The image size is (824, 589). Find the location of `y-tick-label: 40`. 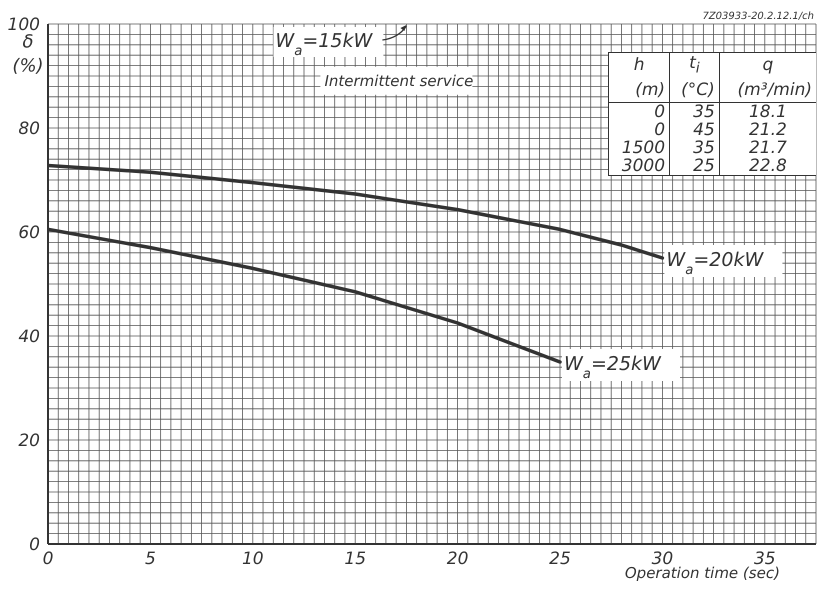

y-tick-label: 40 is located at coordinates (29, 337).